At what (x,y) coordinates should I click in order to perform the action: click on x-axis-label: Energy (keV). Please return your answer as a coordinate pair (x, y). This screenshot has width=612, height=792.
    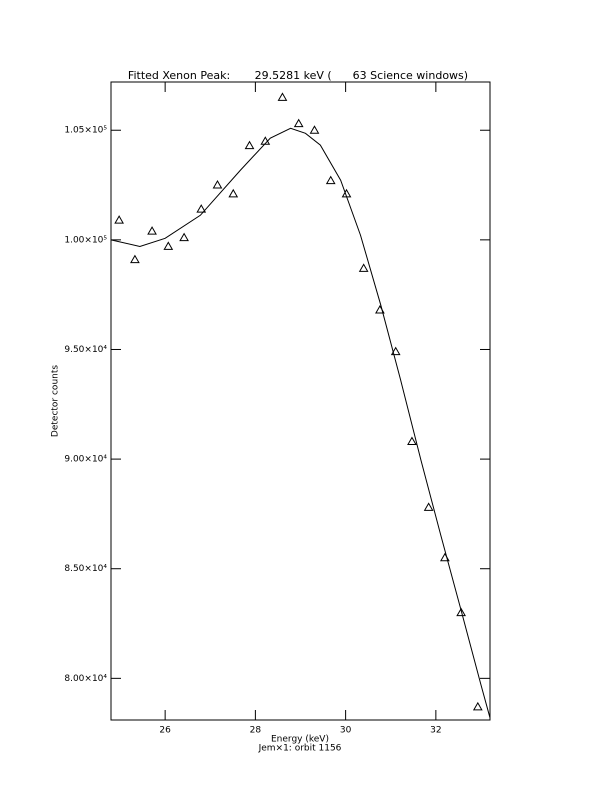
    Looking at the image, I should click on (300, 740).